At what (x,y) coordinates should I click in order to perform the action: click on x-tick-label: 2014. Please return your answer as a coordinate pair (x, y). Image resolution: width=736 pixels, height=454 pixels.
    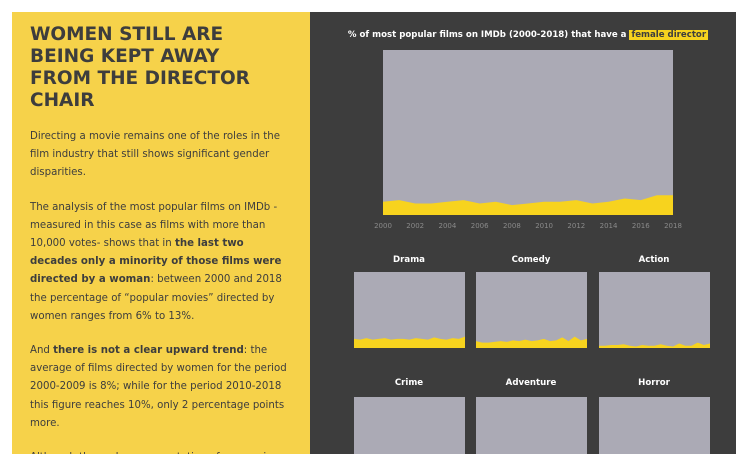
    Looking at the image, I should click on (609, 226).